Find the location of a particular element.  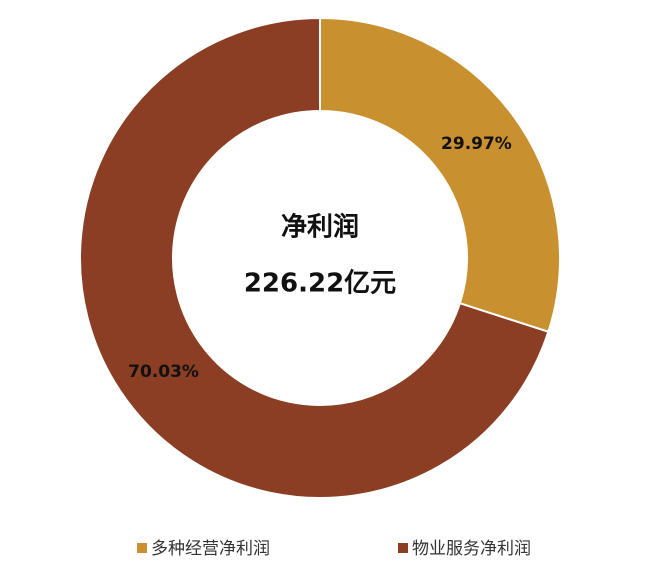

center-value: 226.22亿元 is located at coordinates (320, 284).